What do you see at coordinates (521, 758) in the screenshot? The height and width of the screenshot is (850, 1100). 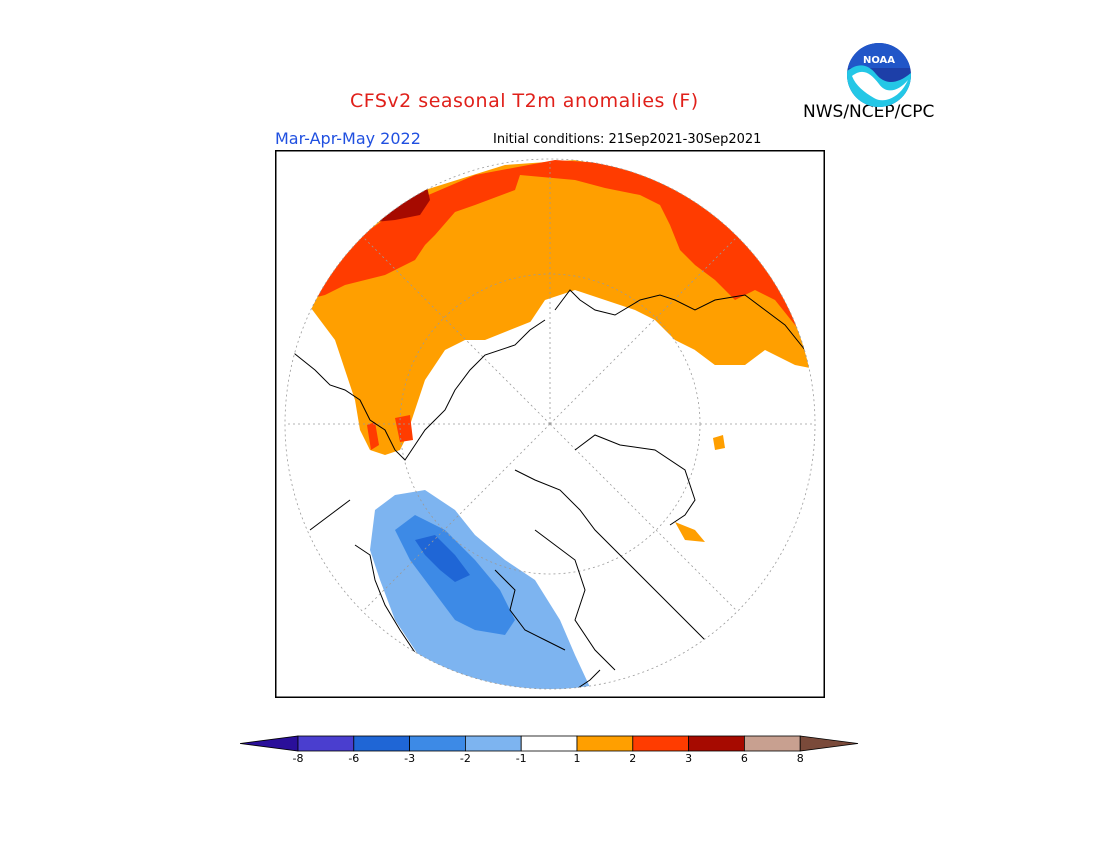 I see `colorbar-tick-label: -1` at bounding box center [521, 758].